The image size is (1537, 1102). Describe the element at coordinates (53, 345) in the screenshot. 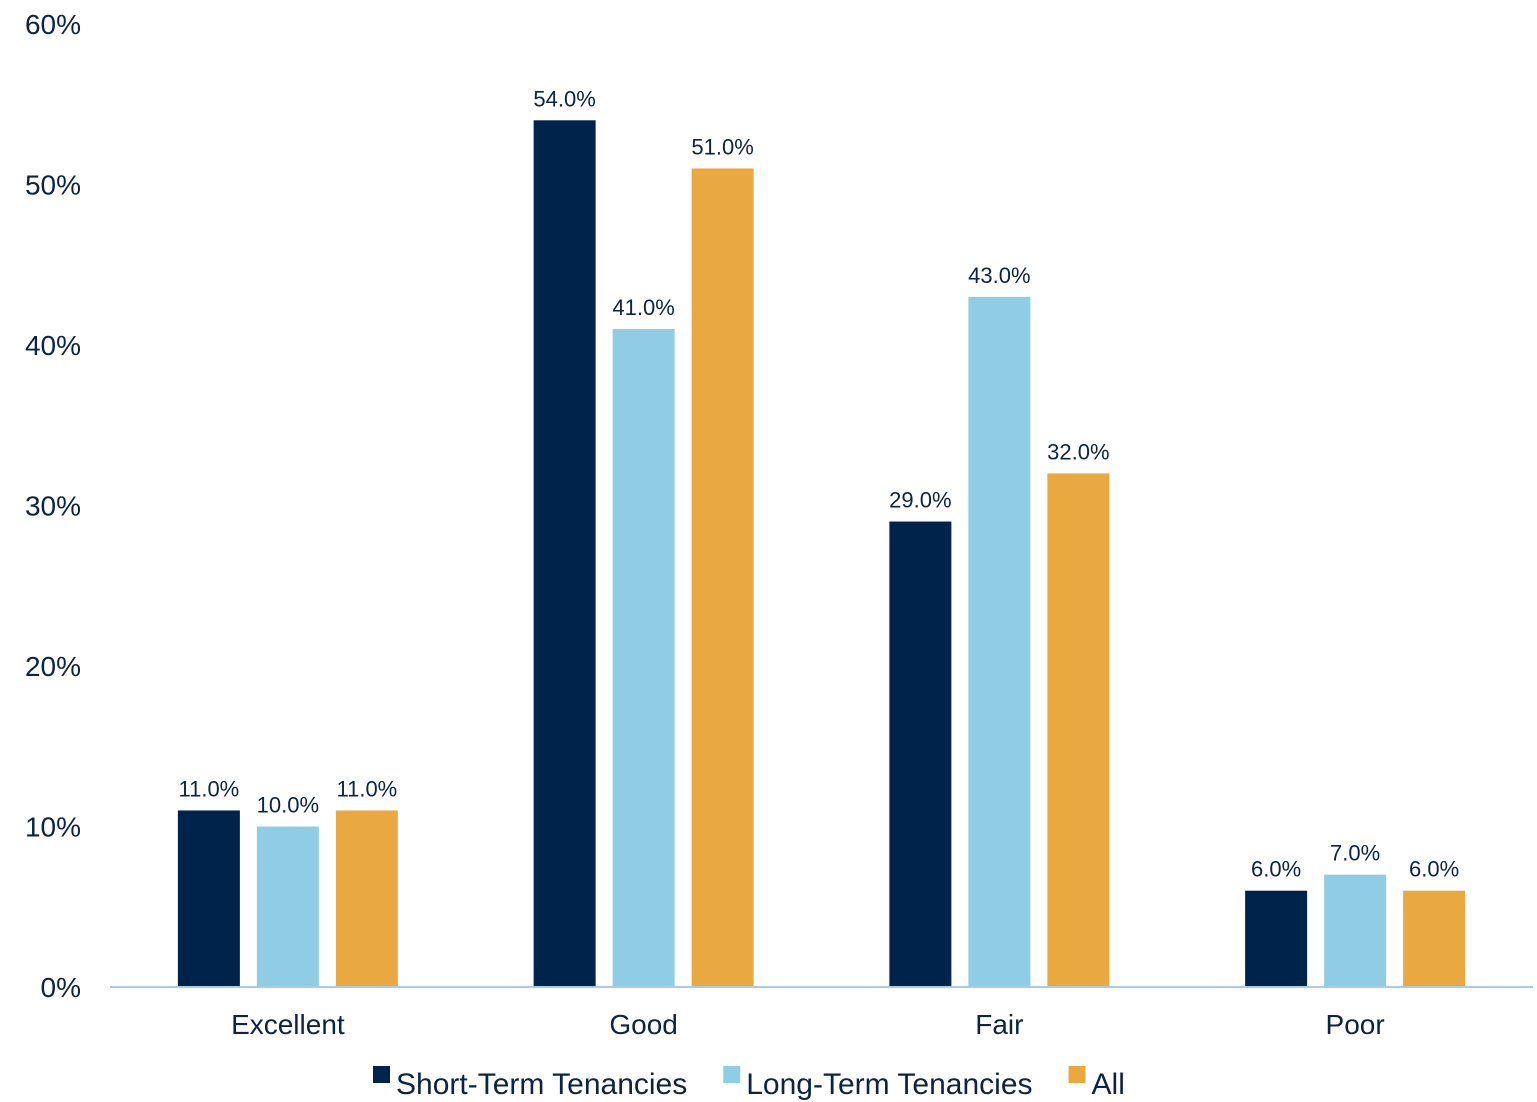

I see `y-tick-label: 40%` at that location.